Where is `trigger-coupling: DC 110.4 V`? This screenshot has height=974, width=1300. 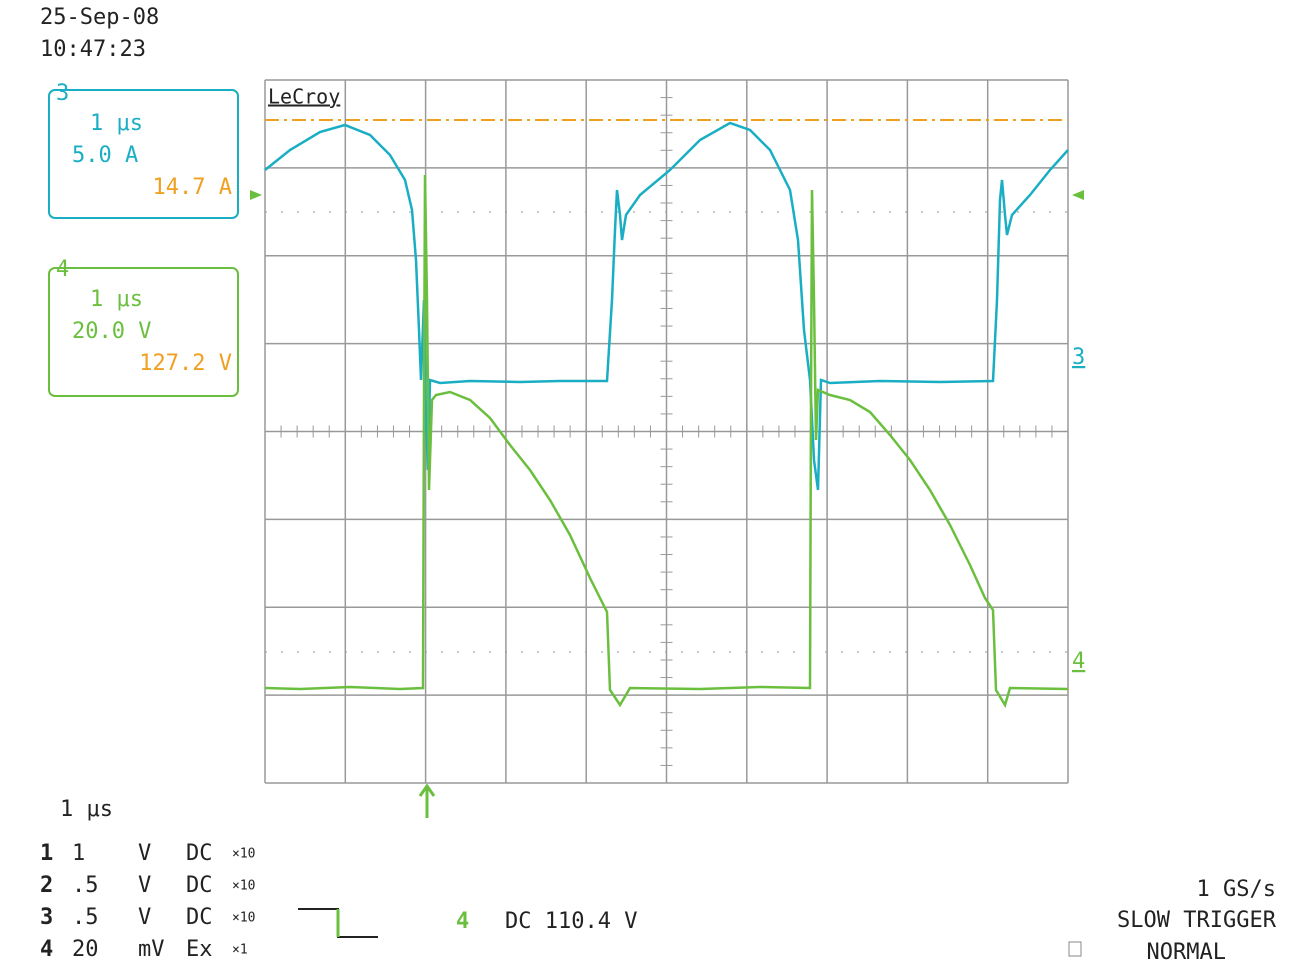 trigger-coupling: DC 110.4 V is located at coordinates (571, 921).